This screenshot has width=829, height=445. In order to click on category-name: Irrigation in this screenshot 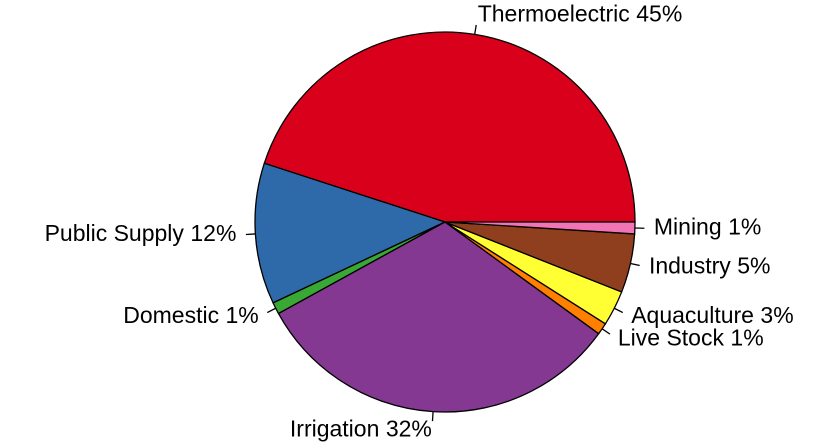, I will do `click(334, 429)`.